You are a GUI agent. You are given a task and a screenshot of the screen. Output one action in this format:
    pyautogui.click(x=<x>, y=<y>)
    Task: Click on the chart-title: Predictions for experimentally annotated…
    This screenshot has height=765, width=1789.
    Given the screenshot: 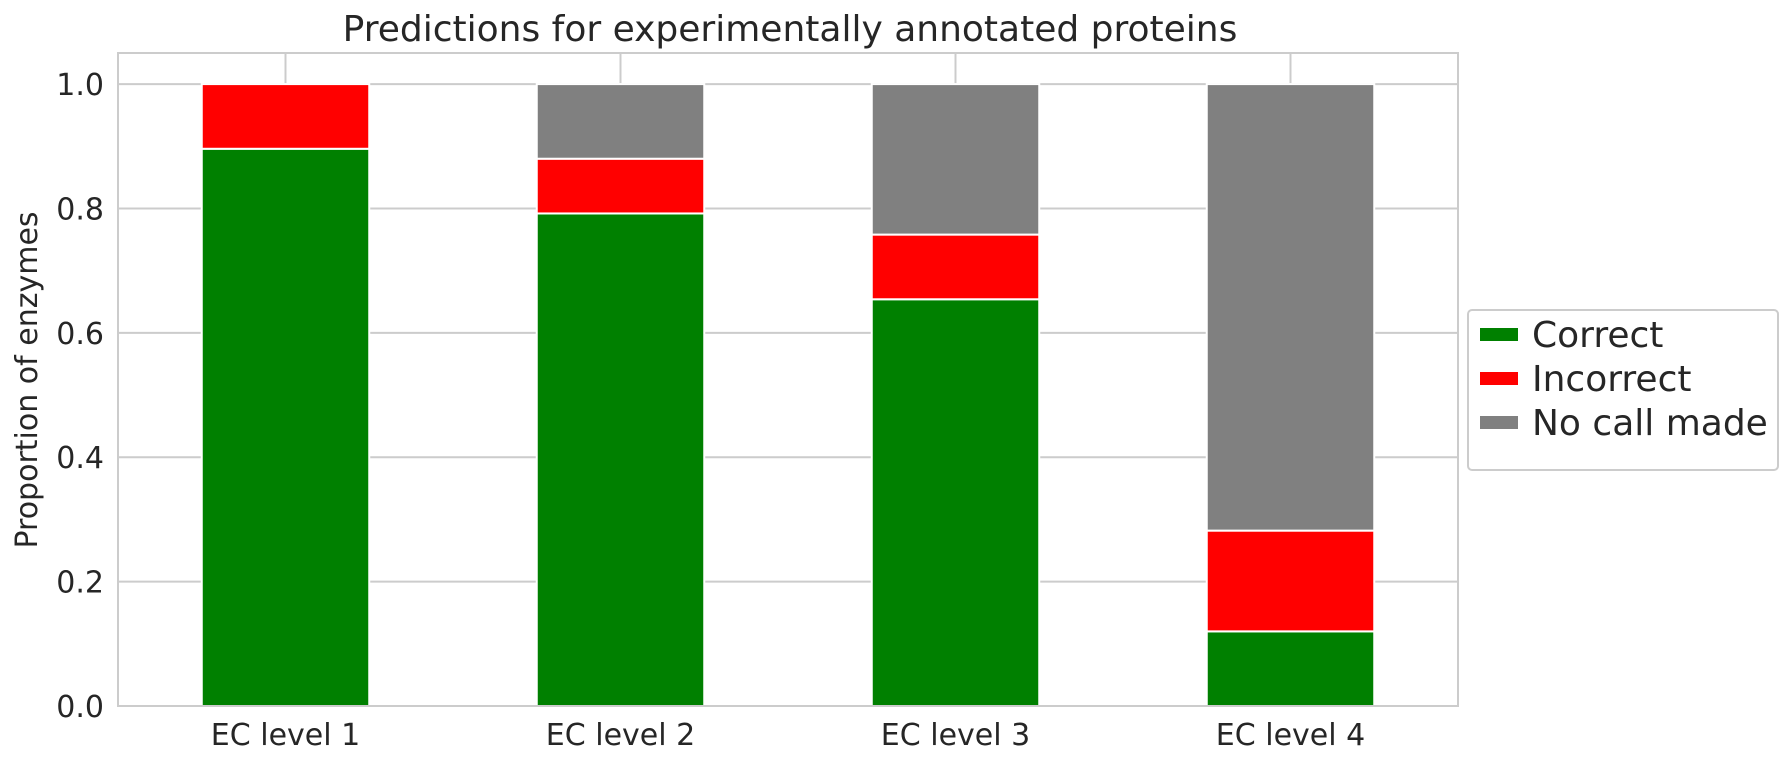 What is the action you would take?
    pyautogui.click(x=790, y=29)
    